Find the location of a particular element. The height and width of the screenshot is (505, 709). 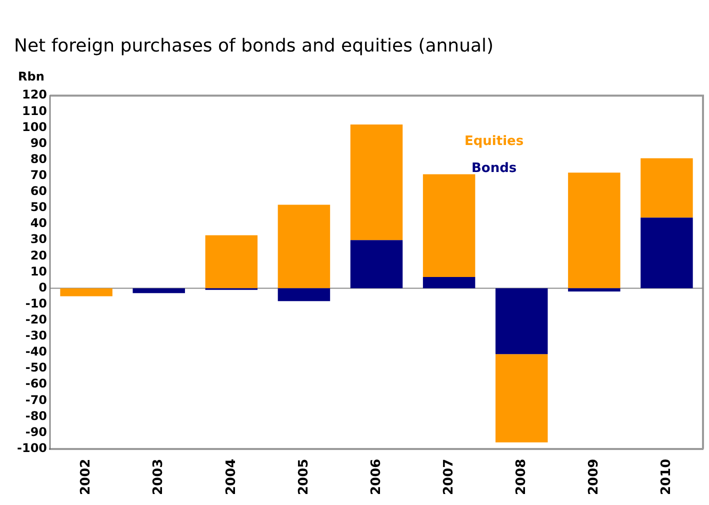

y-tick-label: -60 is located at coordinates (36, 383).